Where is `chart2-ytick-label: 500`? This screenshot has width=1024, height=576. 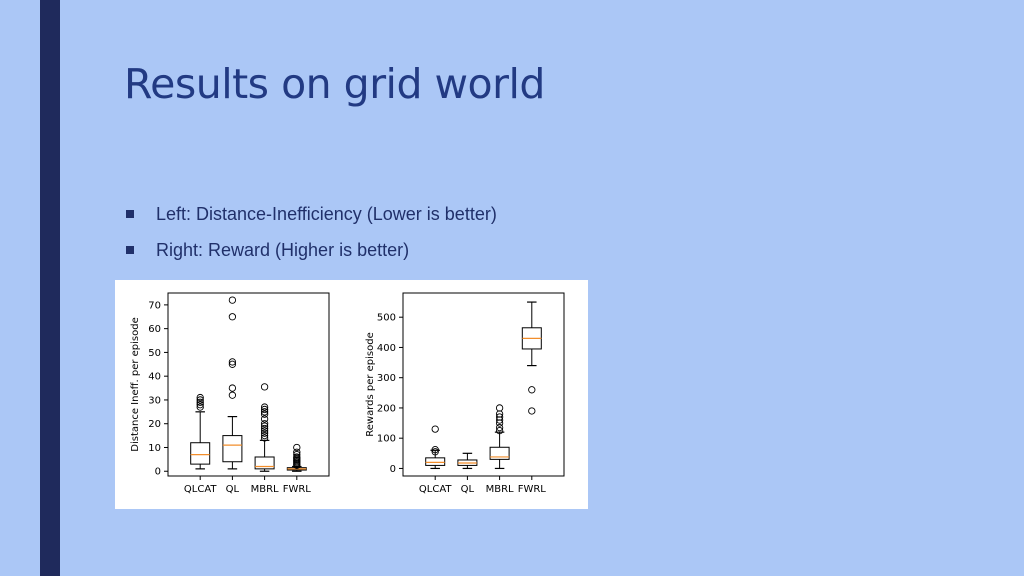
chart2-ytick-label: 500 is located at coordinates (386, 318).